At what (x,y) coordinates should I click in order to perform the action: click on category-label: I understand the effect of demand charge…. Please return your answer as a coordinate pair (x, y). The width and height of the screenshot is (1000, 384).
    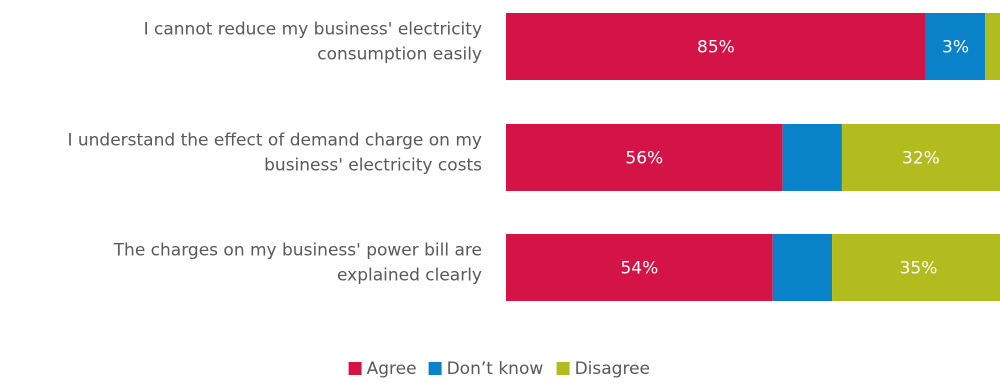
    Looking at the image, I should click on (274, 141).